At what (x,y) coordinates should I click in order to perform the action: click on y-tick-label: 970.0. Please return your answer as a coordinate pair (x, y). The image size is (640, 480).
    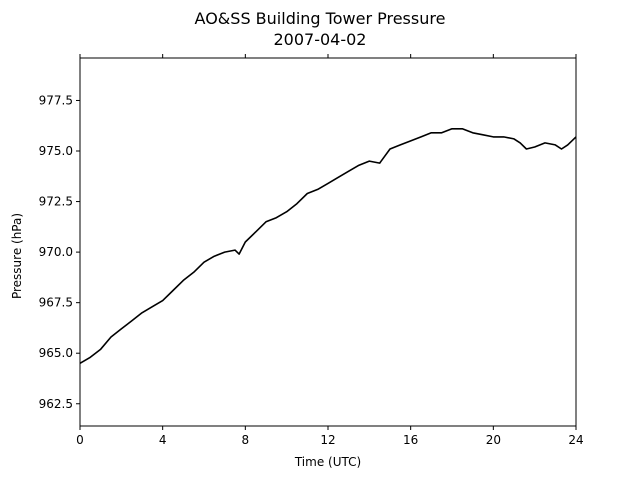
    Looking at the image, I should click on (56, 252).